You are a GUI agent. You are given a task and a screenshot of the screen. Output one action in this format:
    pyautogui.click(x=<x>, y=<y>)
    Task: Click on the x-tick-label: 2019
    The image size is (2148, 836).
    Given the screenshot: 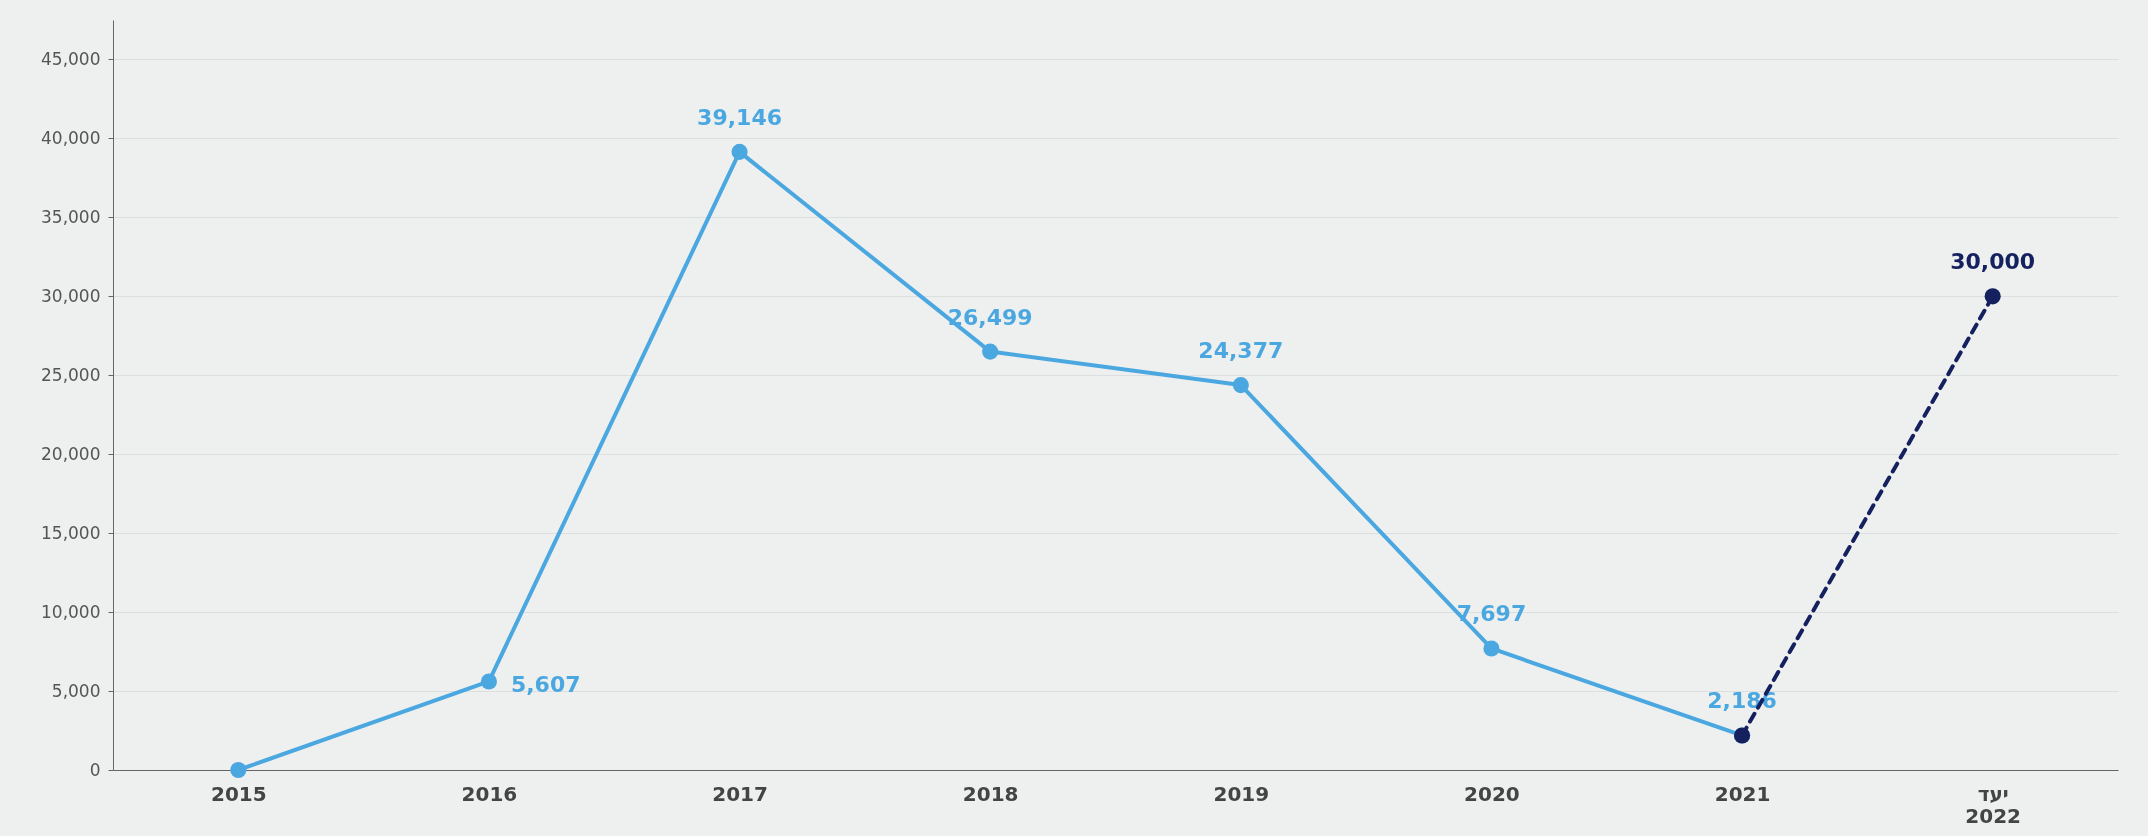 What is the action you would take?
    pyautogui.click(x=1241, y=793)
    